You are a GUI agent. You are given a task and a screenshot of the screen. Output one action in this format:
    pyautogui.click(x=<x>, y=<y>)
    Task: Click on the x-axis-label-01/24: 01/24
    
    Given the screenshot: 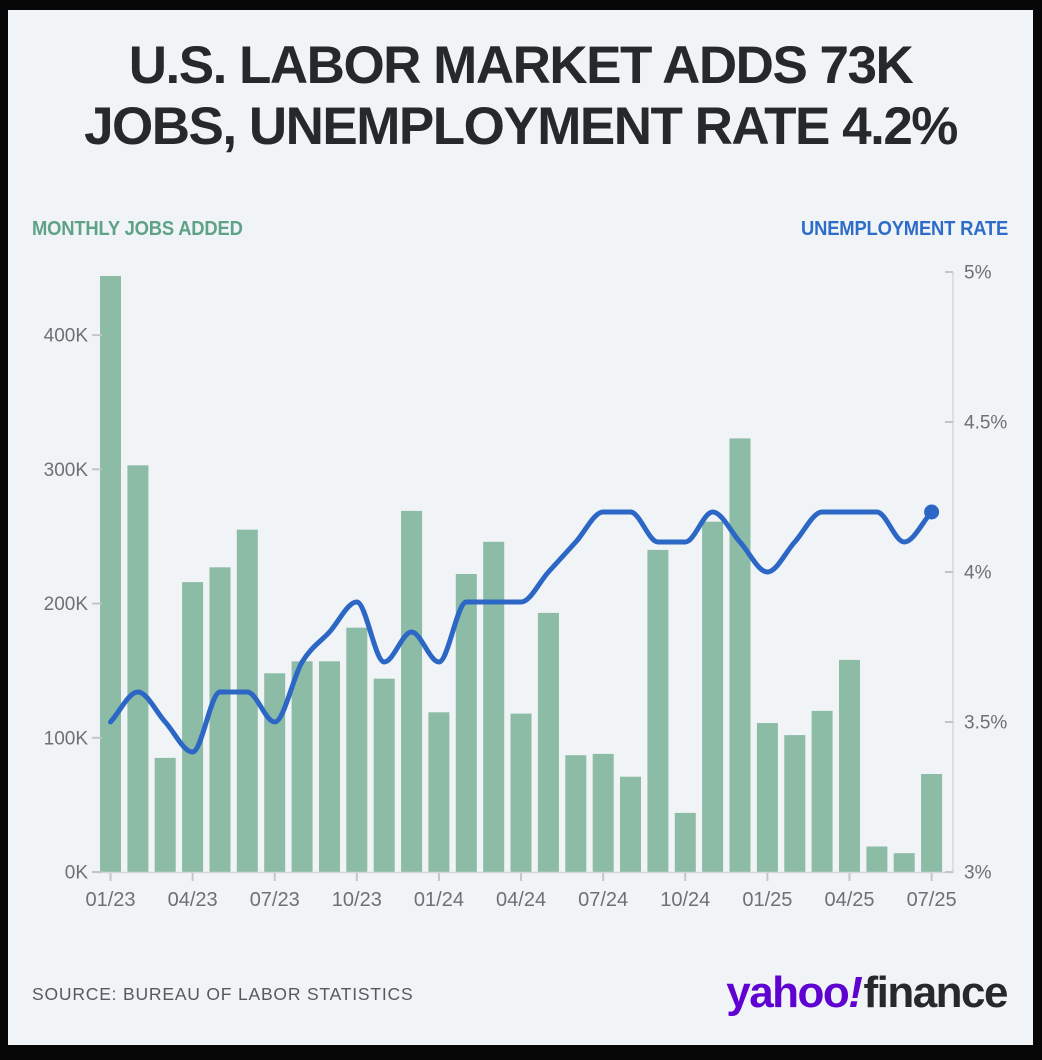 What is the action you would take?
    pyautogui.click(x=439, y=900)
    